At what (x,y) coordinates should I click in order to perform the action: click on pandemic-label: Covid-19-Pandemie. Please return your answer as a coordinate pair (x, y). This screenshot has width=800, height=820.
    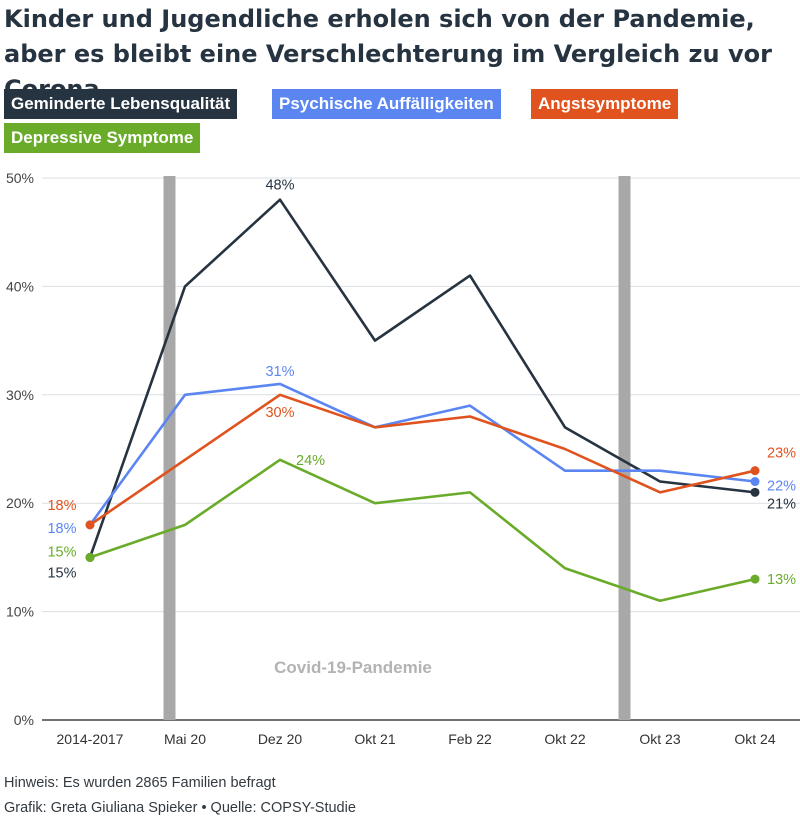
    Looking at the image, I should click on (353, 667).